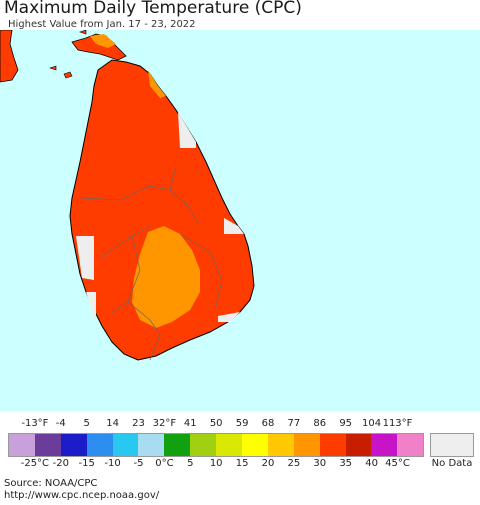  I want to click on legend-fahrenheit-labels: -13°F -4 5 14 23 32°F 41 50 59 68 77 86 95 104 113°F, so click(240, 424).